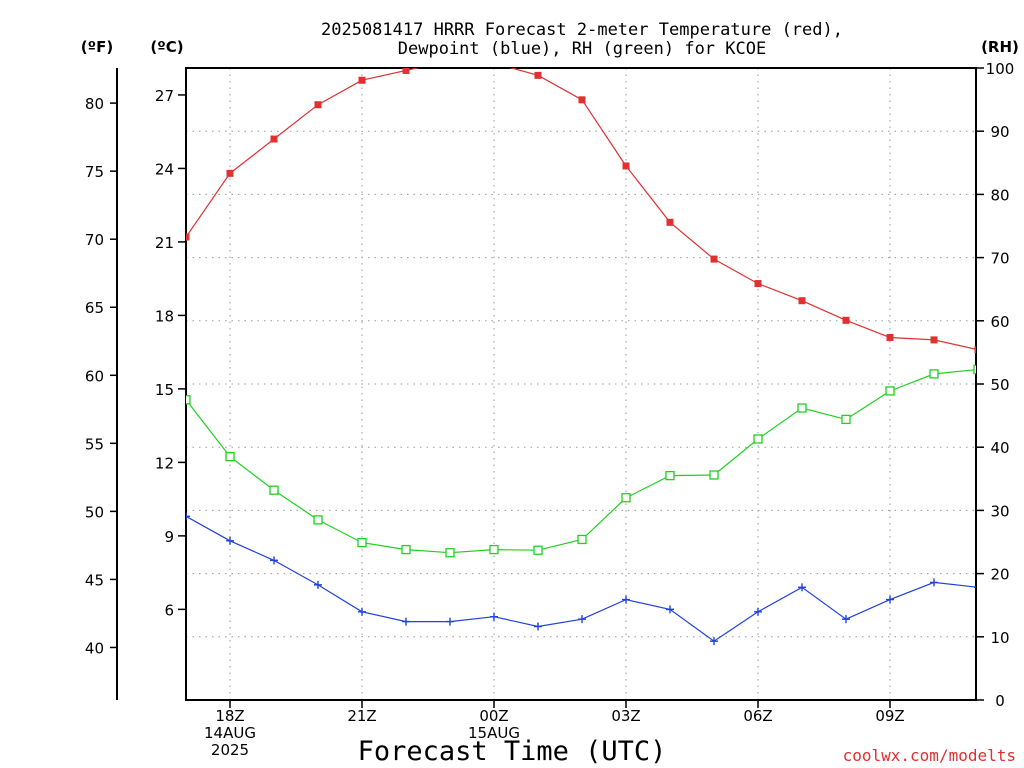 This screenshot has height=768, width=1024. Describe the element at coordinates (493, 716) in the screenshot. I see `x-tick-label: 00Z` at that location.